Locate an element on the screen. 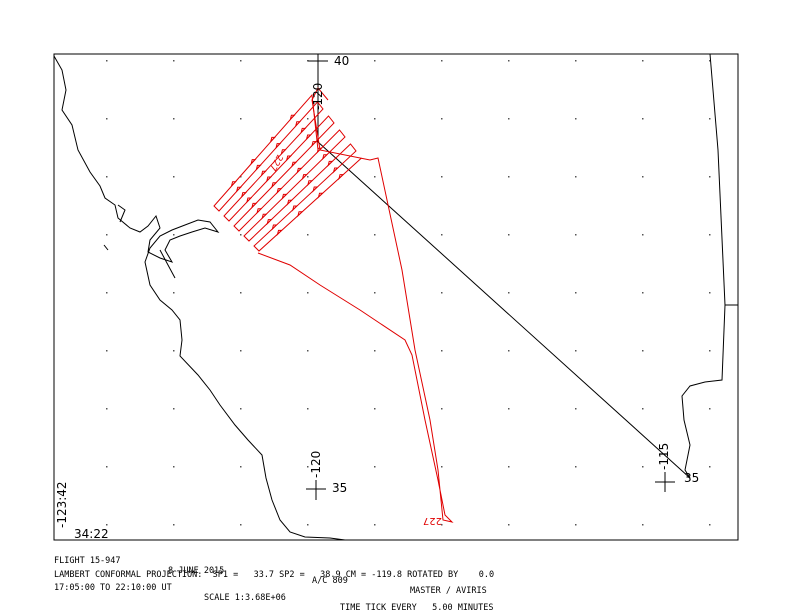 The height and width of the screenshot is (612, 792). lat-label: 34:22 is located at coordinates (91, 534).